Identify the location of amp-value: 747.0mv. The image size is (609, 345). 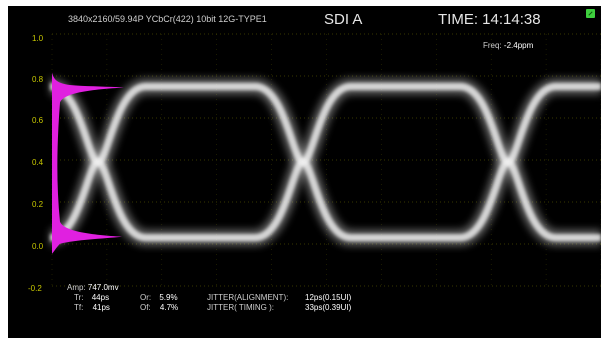
(103, 287).